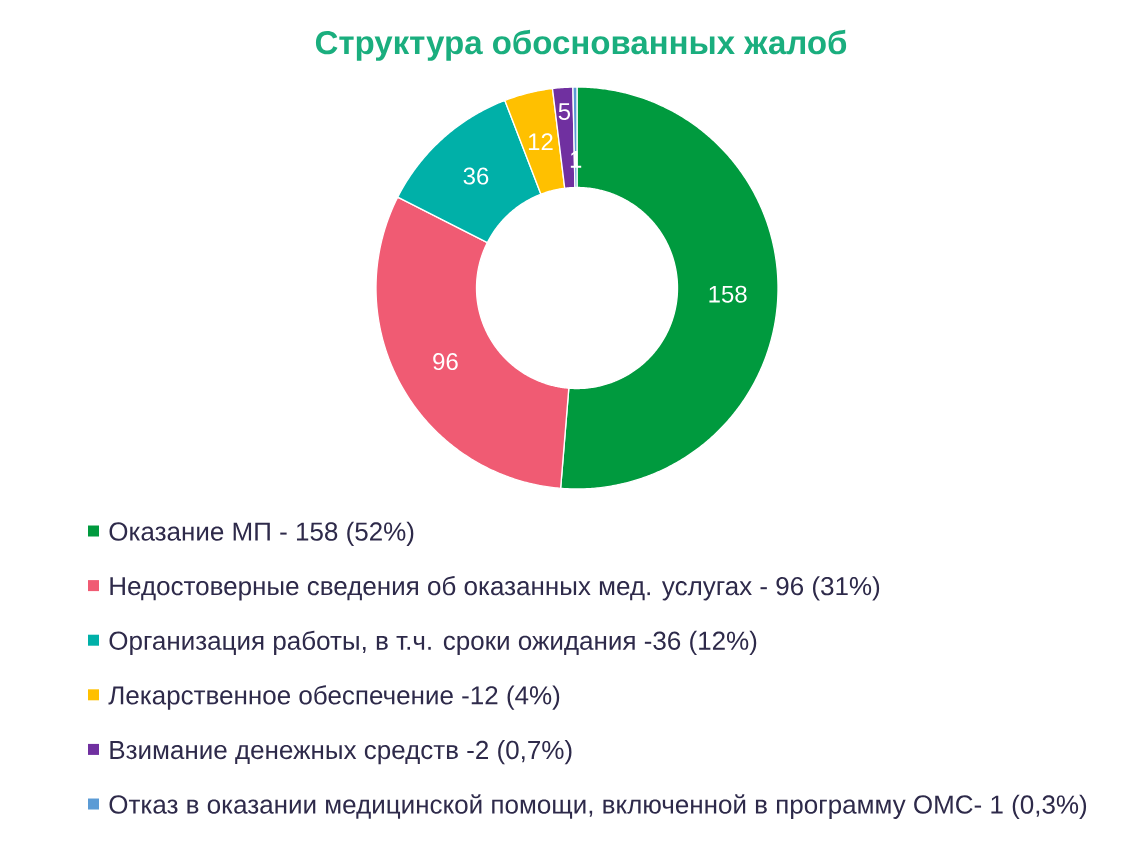 The image size is (1144, 861). What do you see at coordinates (433, 643) in the screenshot?
I see `legend-label: Организация работы, в т.ч. сроки ожидания -36 (12%)` at bounding box center [433, 643].